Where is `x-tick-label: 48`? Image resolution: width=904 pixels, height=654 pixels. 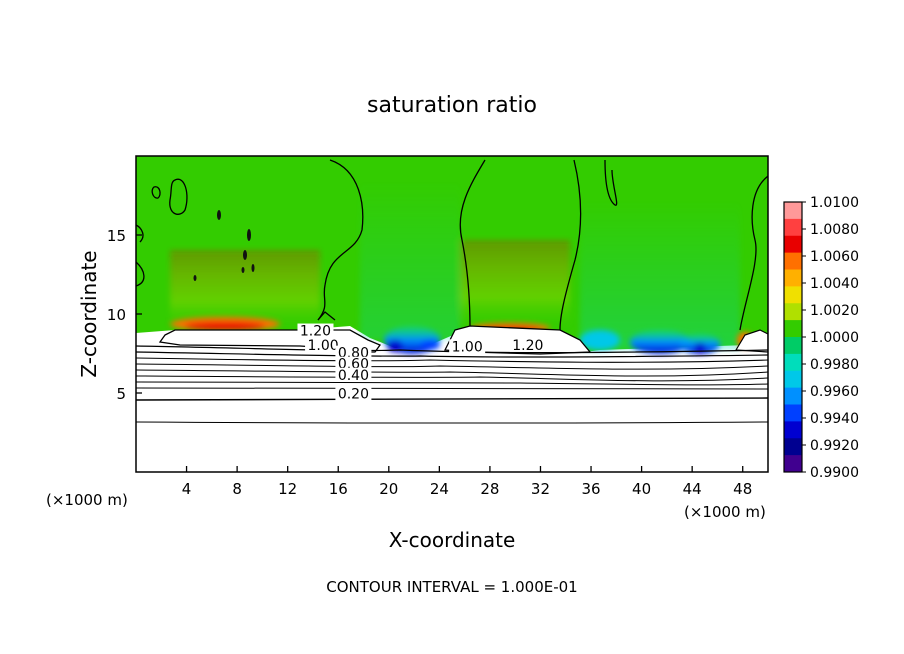
x-tick-label: 48 is located at coordinates (742, 489).